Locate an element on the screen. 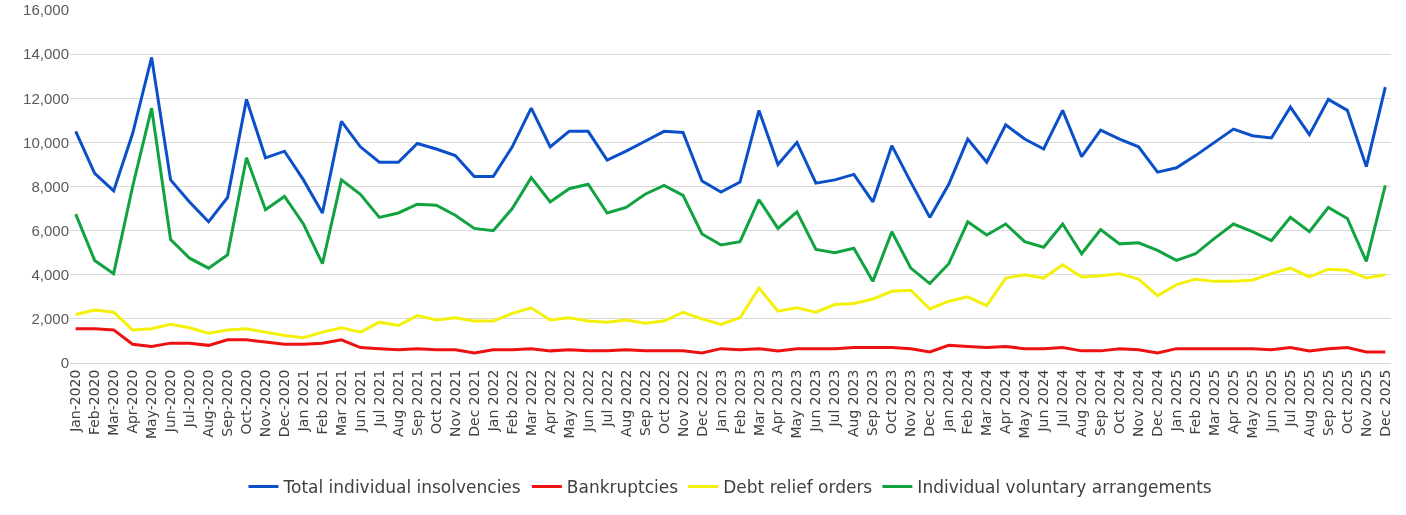  x-tick-label: Mar 2024 is located at coordinates (986, 403).